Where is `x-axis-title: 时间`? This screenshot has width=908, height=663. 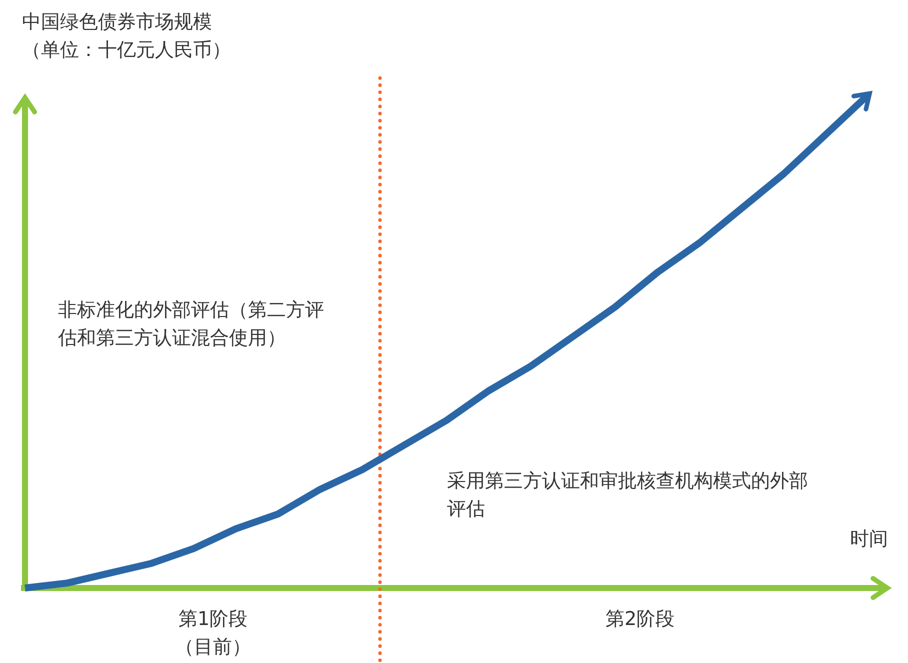
x-axis-title: 时间 is located at coordinates (869, 539).